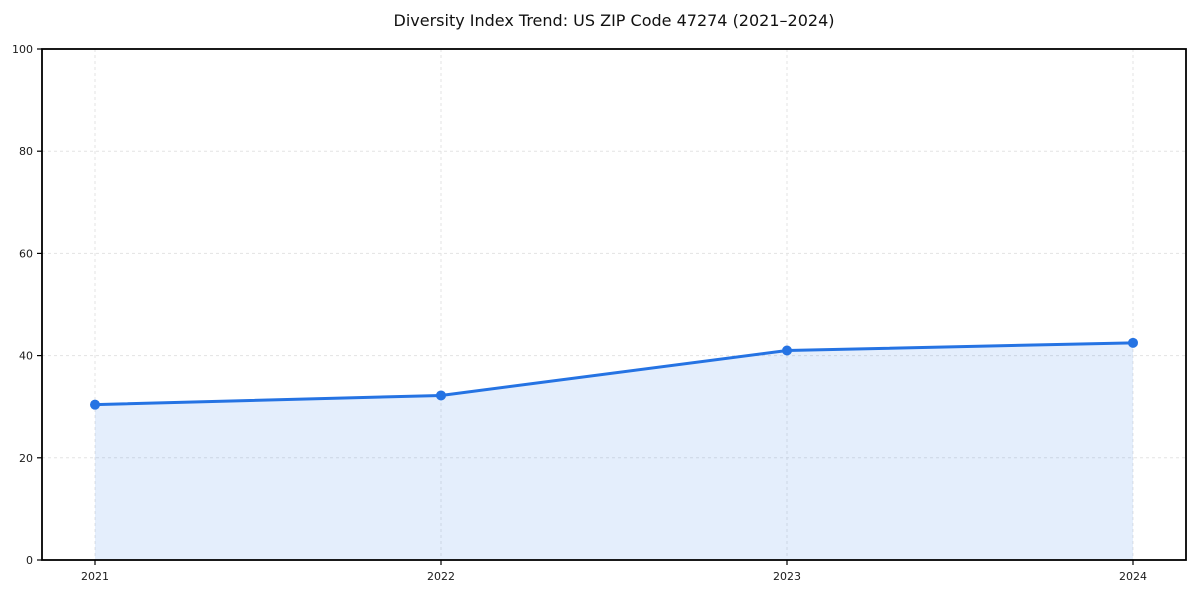  What do you see at coordinates (787, 576) in the screenshot?
I see `x-tick-label: 2023` at bounding box center [787, 576].